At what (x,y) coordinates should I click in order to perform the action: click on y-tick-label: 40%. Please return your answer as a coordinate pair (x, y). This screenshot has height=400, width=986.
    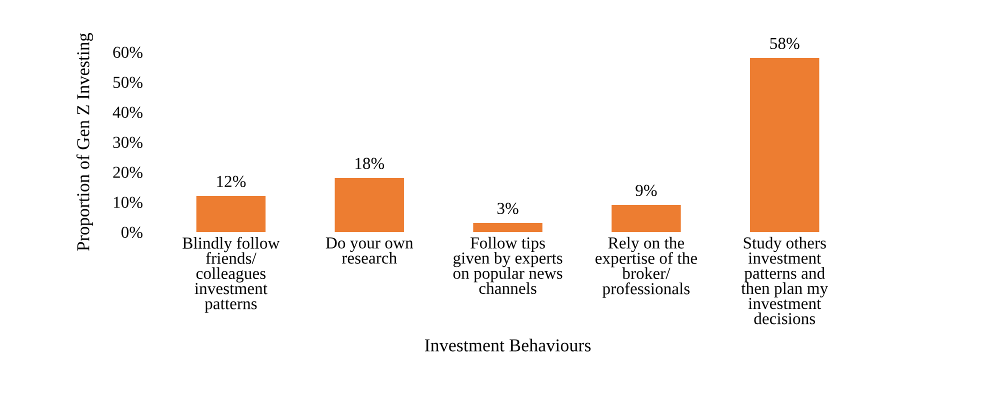
    Looking at the image, I should click on (127, 112).